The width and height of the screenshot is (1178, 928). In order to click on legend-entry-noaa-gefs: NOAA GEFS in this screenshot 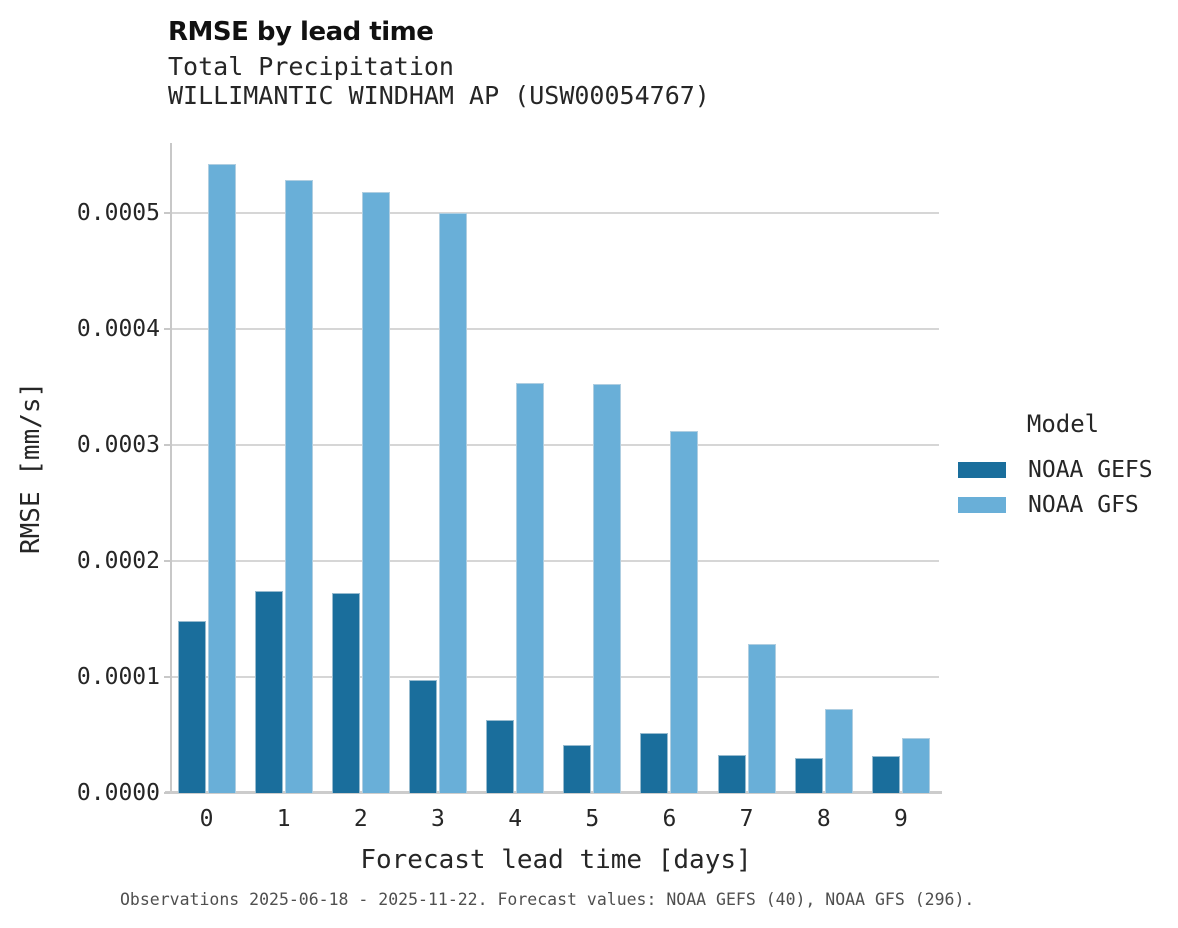, I will do `click(1063, 469)`.